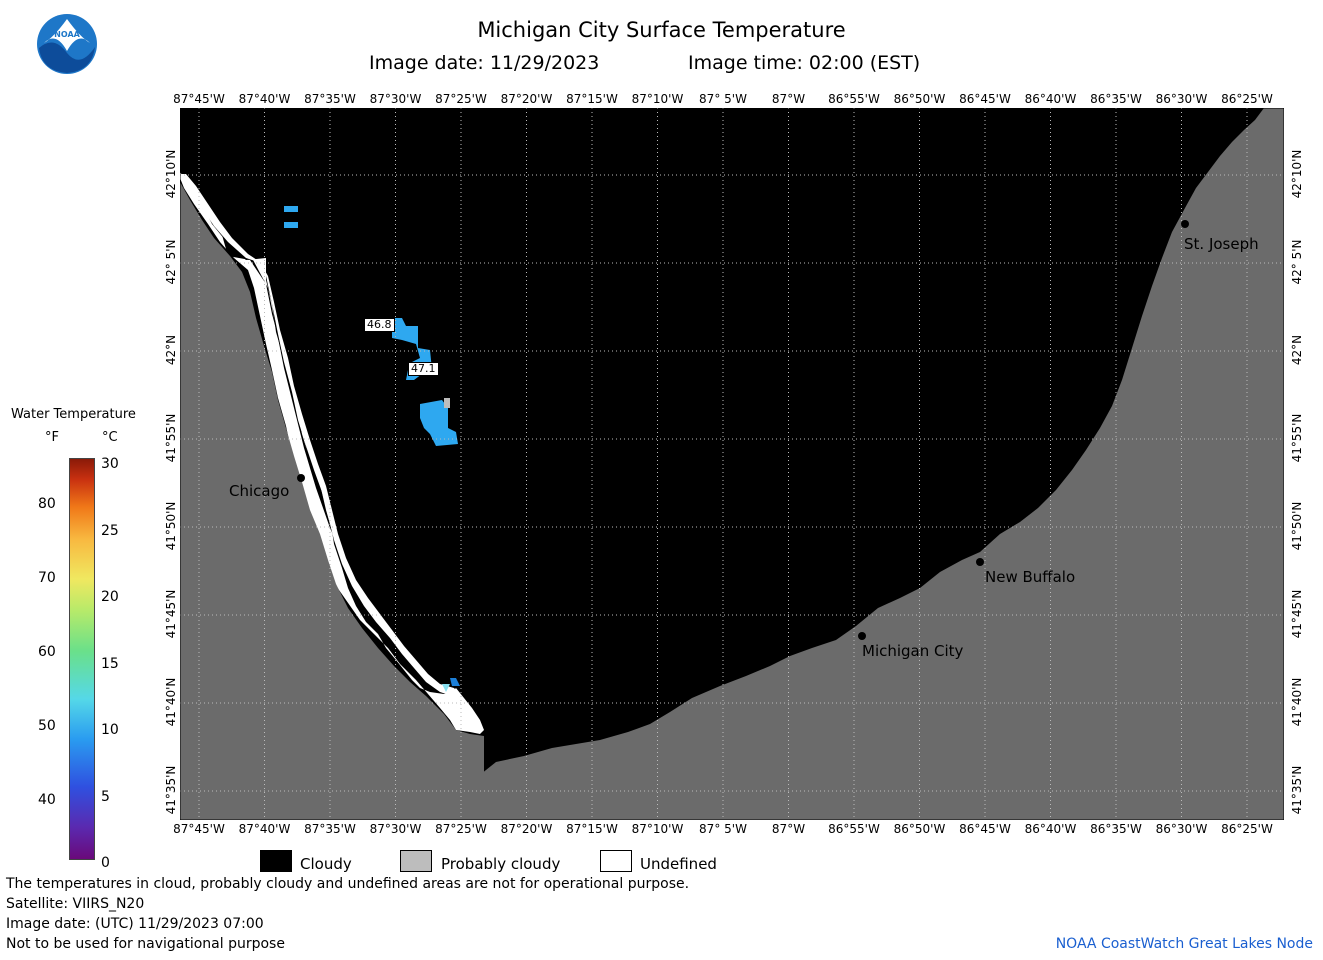 The height and width of the screenshot is (960, 1323). Describe the element at coordinates (135, 924) in the screenshot. I see `footer-utc-date: Image date: (UTC) 11/29/2023 07:00` at that location.